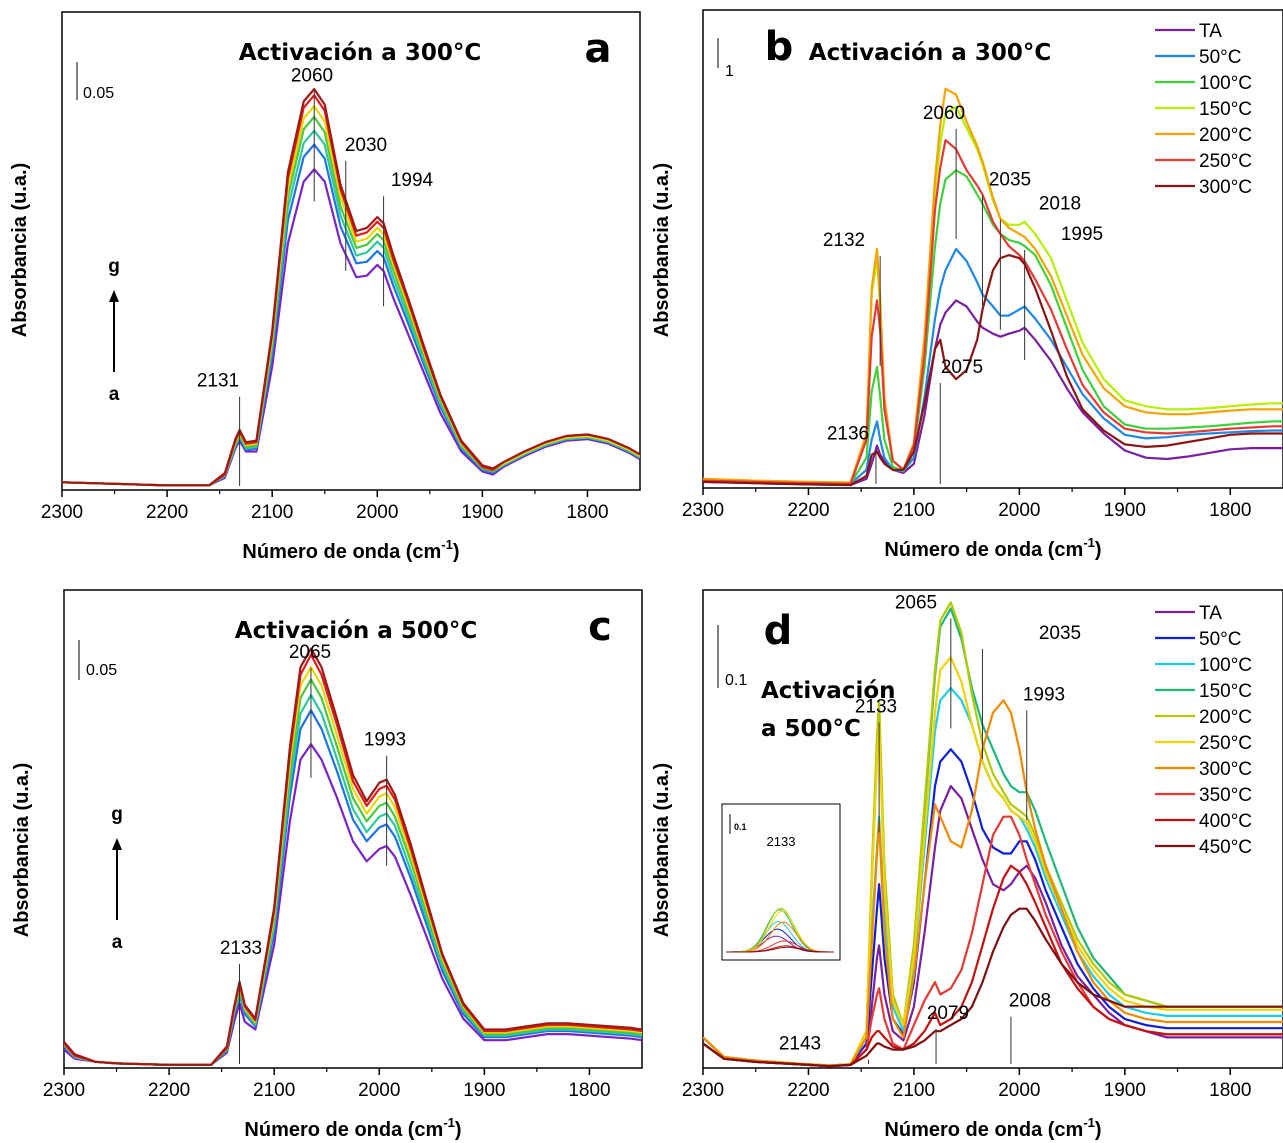 This screenshot has height=1143, width=1283. What do you see at coordinates (828, 691) in the screenshot?
I see `panel-title: Activación` at bounding box center [828, 691].